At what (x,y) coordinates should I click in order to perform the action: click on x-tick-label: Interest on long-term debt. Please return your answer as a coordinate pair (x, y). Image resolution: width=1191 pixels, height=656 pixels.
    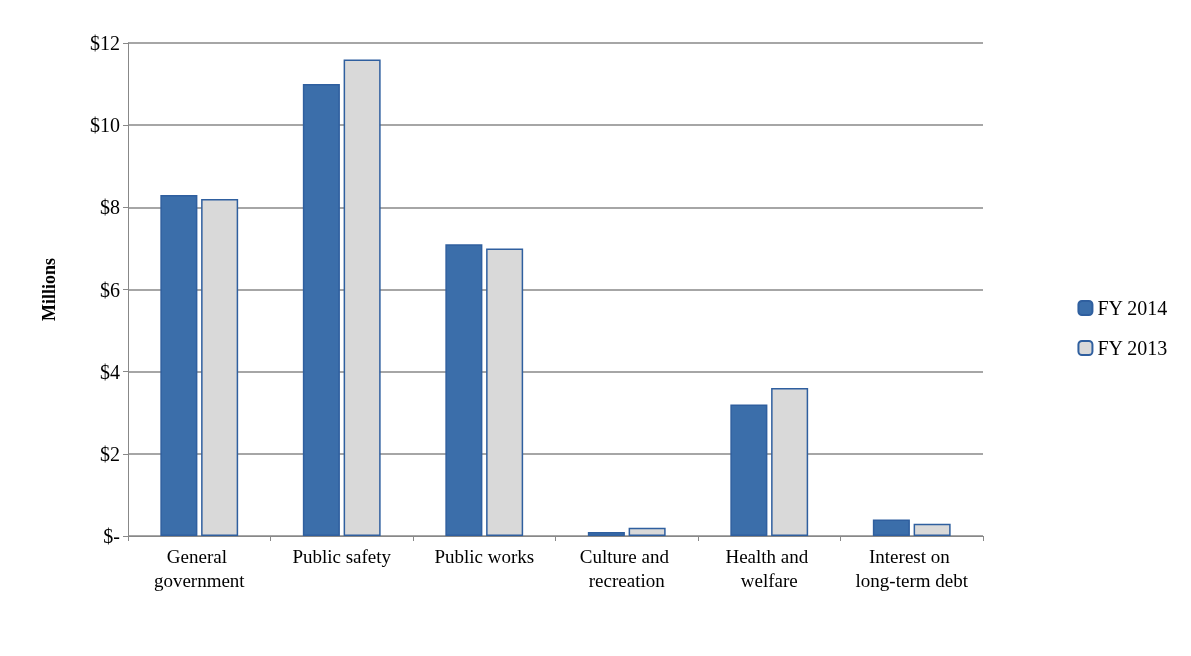
    Looking at the image, I should click on (912, 568).